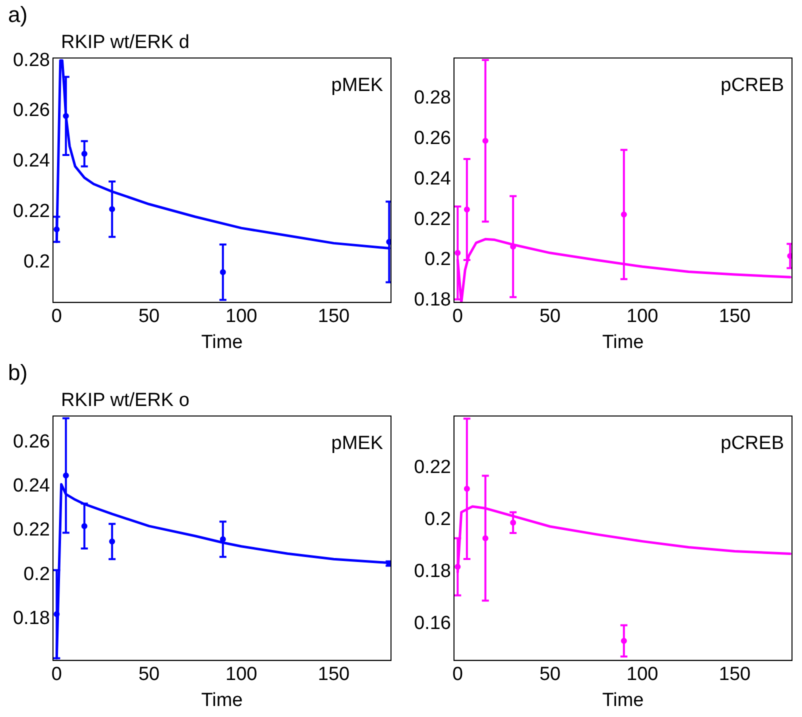 Image resolution: width=802 pixels, height=717 pixels. Describe the element at coordinates (125, 42) in the screenshot. I see `chart-title: RKIP wt/ERK d` at that location.